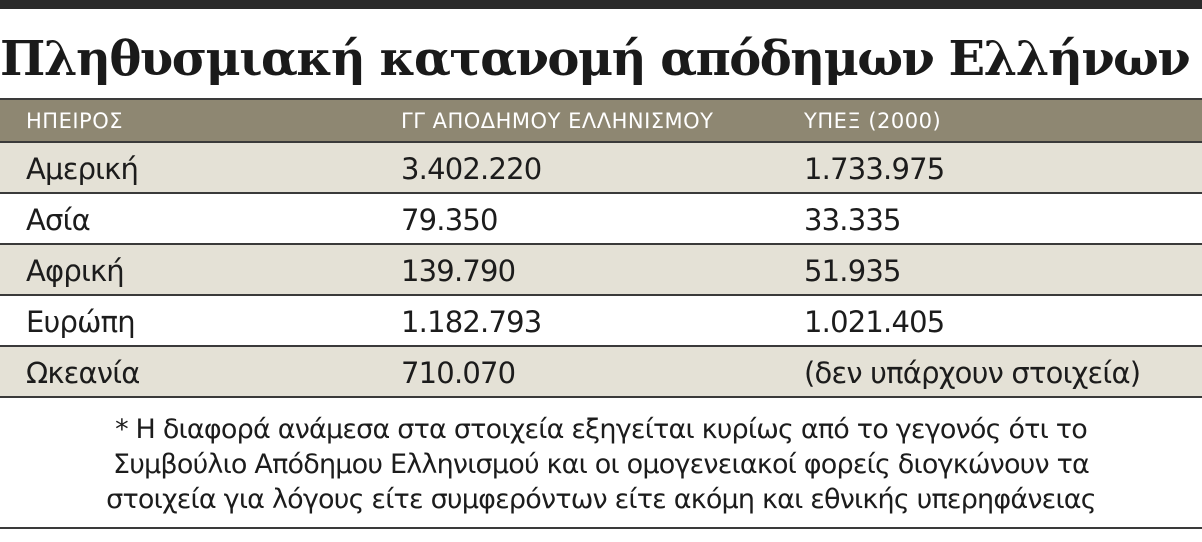 The height and width of the screenshot is (542, 1202). Describe the element at coordinates (601, 219) in the screenshot. I see `table-row: Ασία 79.350 33.335` at that location.